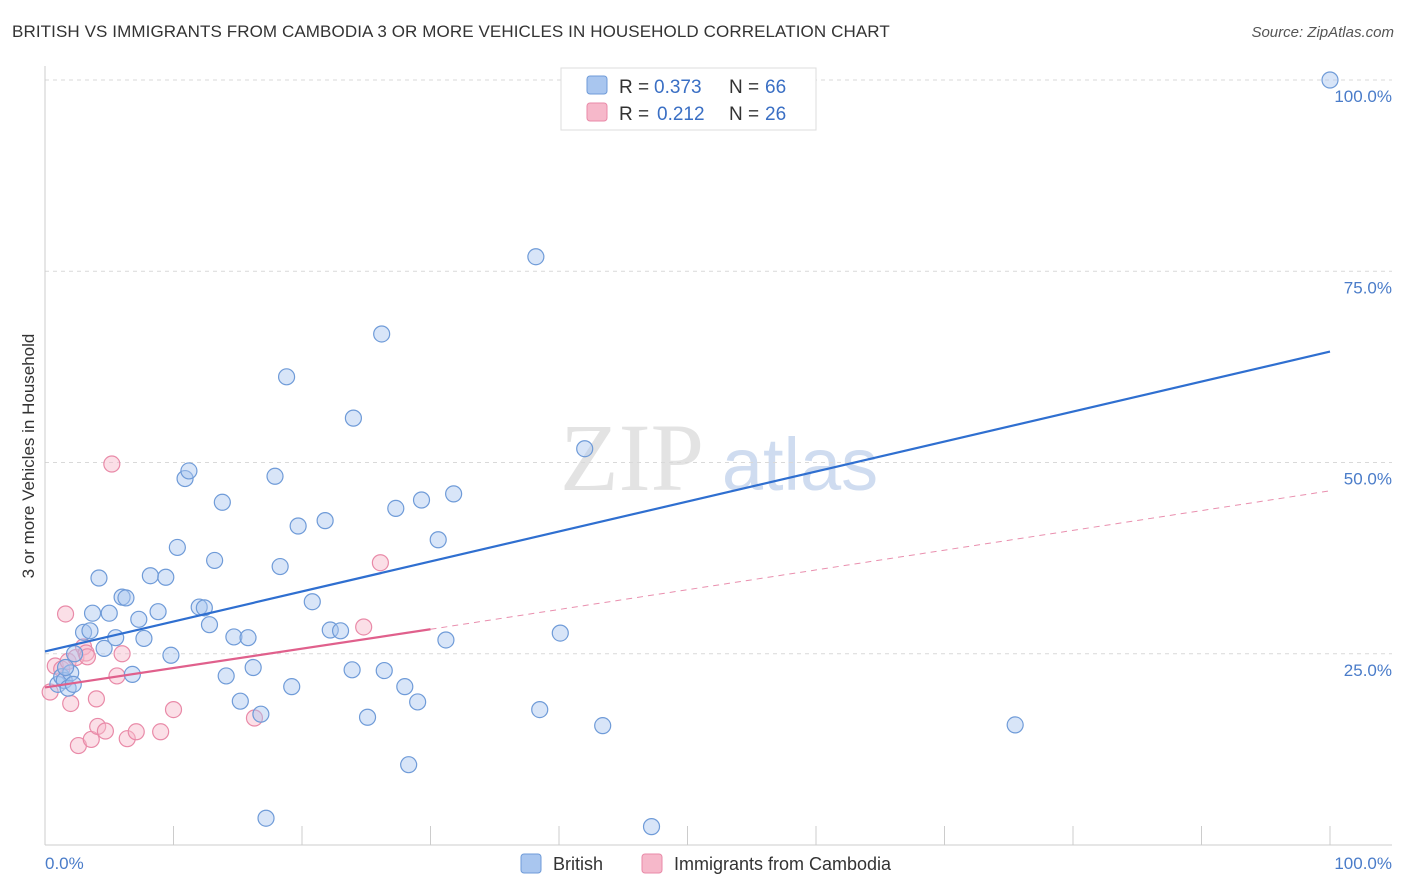 Image resolution: width=1406 pixels, height=892 pixels. What do you see at coordinates (678, 87) in the screenshot?
I see `legend-r-value-british: 0.373` at bounding box center [678, 87].